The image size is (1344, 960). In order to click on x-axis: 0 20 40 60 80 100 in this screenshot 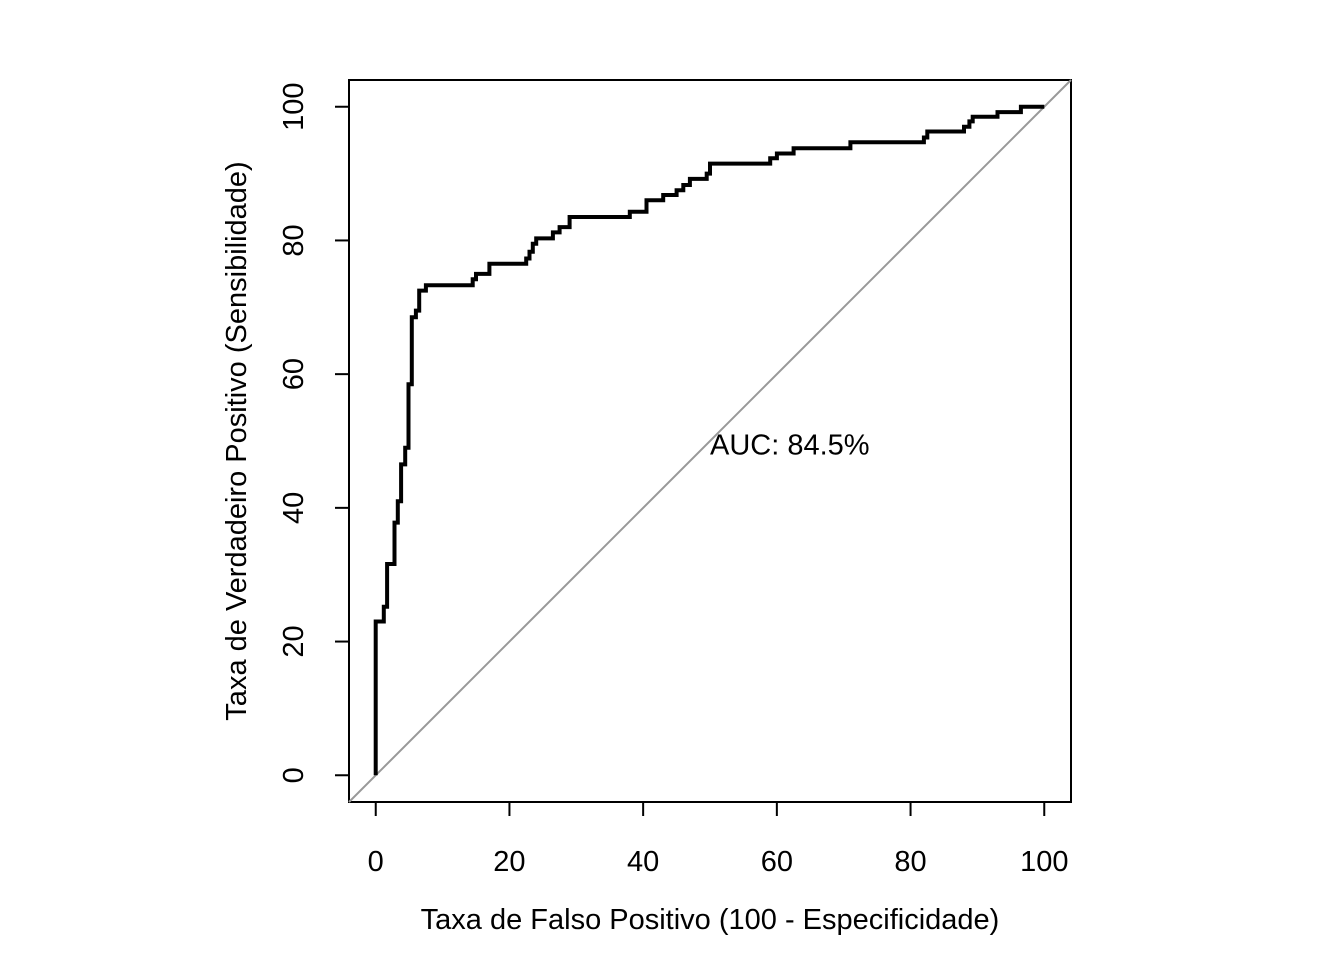, I will do `click(718, 840)`.